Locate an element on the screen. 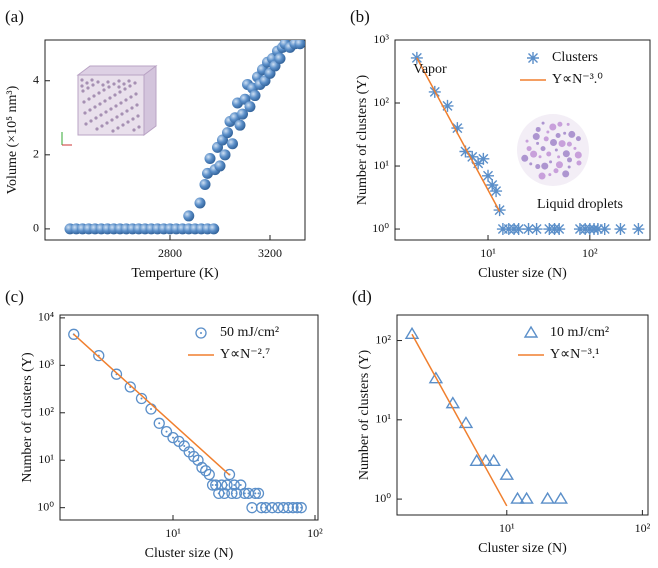  inset-droplets is located at coordinates (553, 150).